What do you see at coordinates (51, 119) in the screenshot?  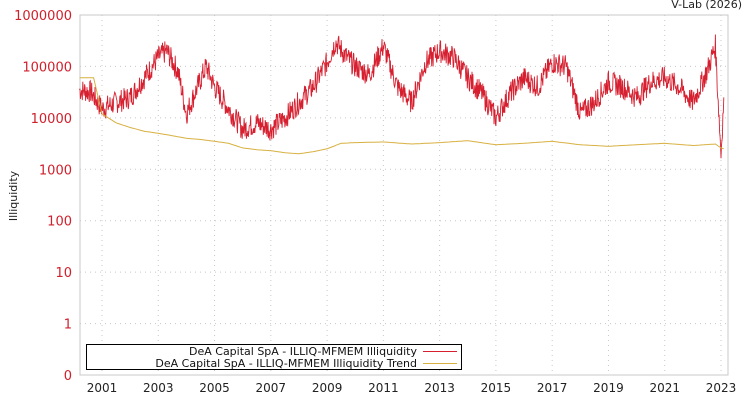 I see `y-tick-label: 10000` at bounding box center [51, 119].